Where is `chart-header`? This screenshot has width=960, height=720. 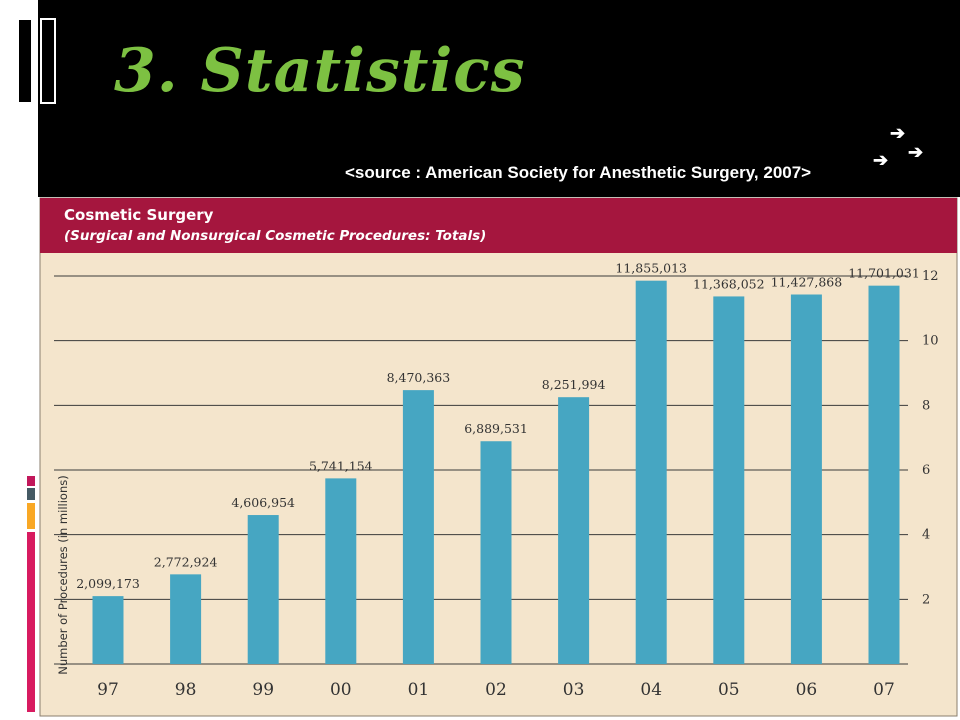
chart-header is located at coordinates (498, 225).